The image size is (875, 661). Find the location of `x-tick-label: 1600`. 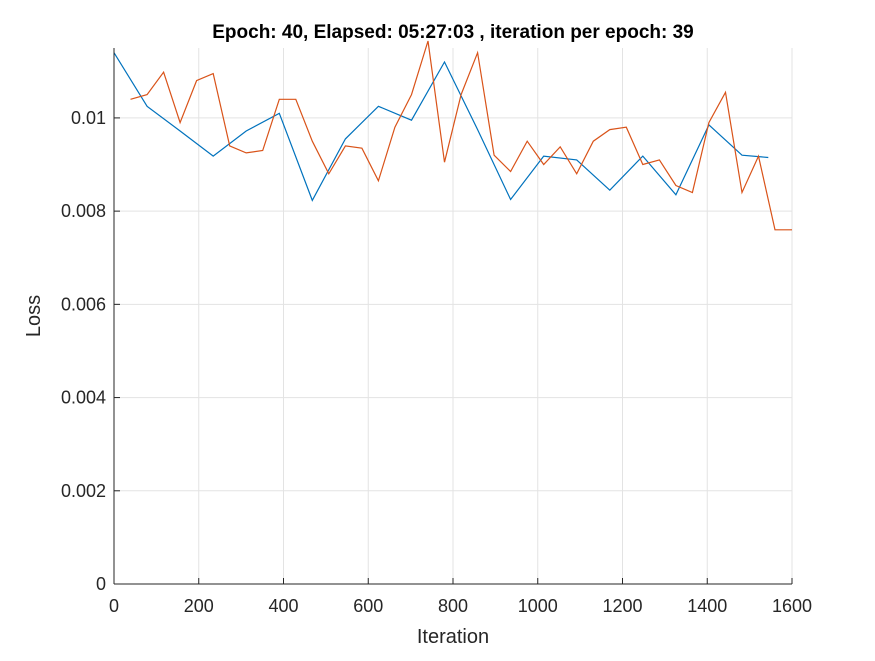

x-tick-label: 1600 is located at coordinates (792, 606).